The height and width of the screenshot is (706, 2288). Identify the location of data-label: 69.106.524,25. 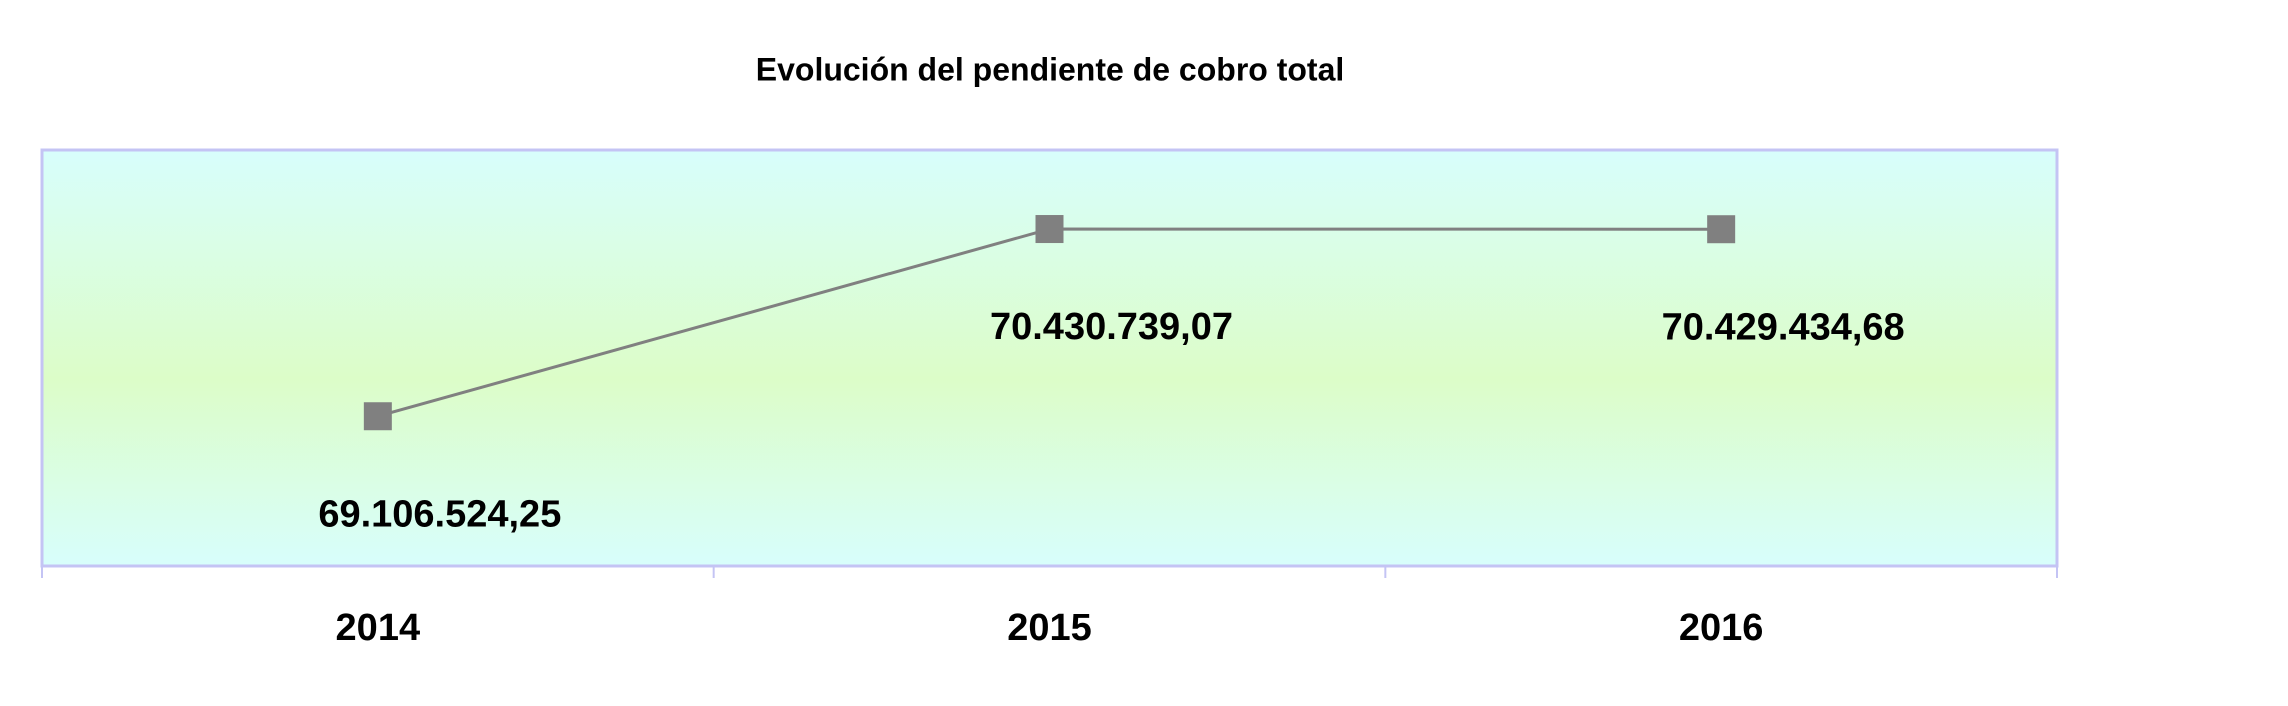
(439, 514).